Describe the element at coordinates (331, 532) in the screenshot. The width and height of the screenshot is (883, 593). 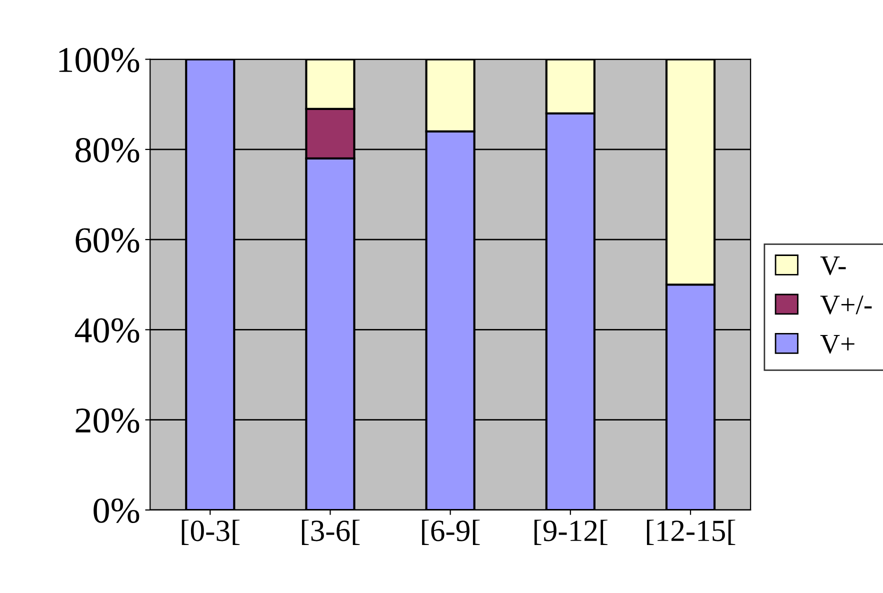
I see `x-tick-label: [3-6[` at that location.